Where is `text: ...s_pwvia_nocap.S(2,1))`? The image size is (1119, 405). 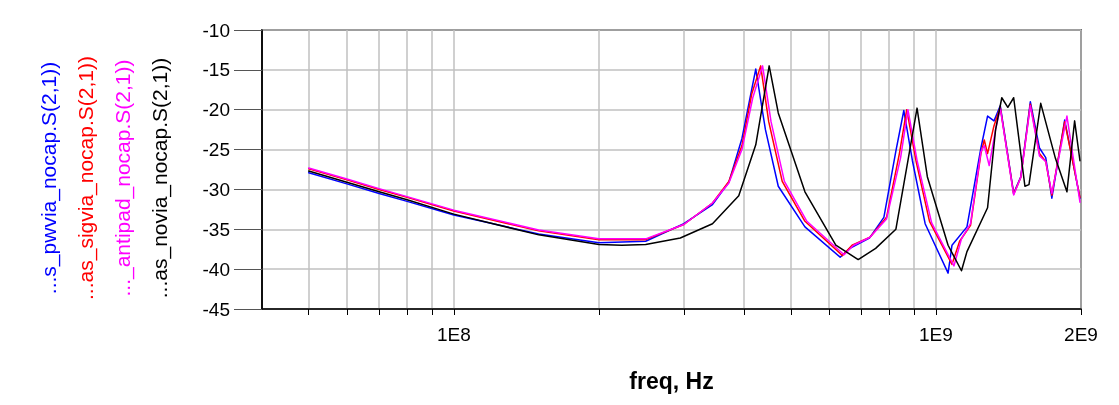
text: ...s_pwvia_nocap.S(2,1)) is located at coordinates (48, 178).